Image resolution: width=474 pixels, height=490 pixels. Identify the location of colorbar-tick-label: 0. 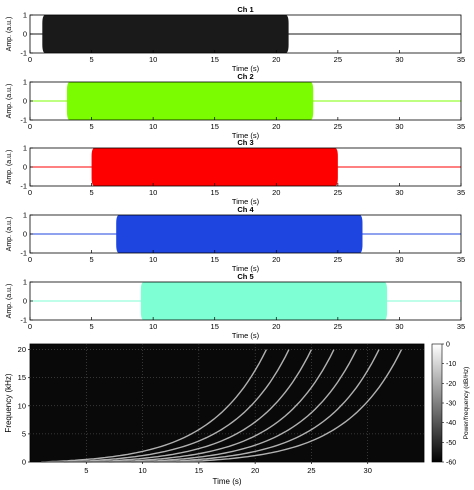
(448, 345).